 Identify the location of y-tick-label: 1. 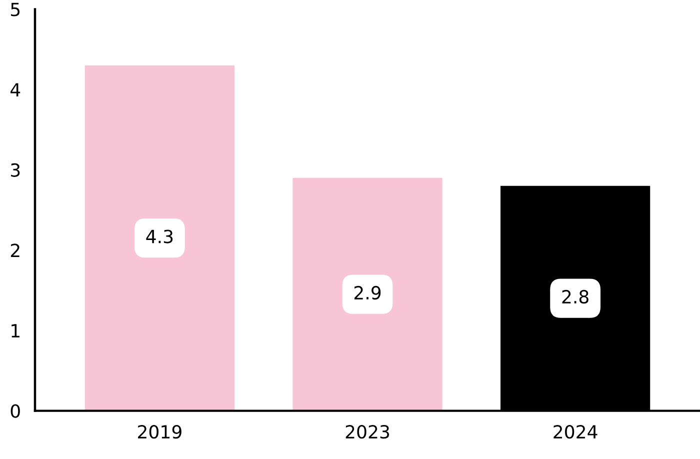
(16, 331).